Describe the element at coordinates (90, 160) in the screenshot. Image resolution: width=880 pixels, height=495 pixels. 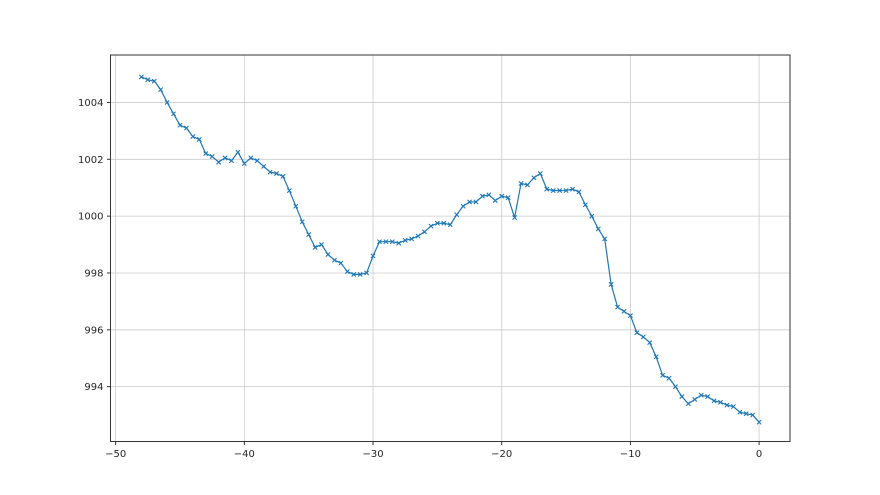
I see `y-tick-label: 1002` at that location.